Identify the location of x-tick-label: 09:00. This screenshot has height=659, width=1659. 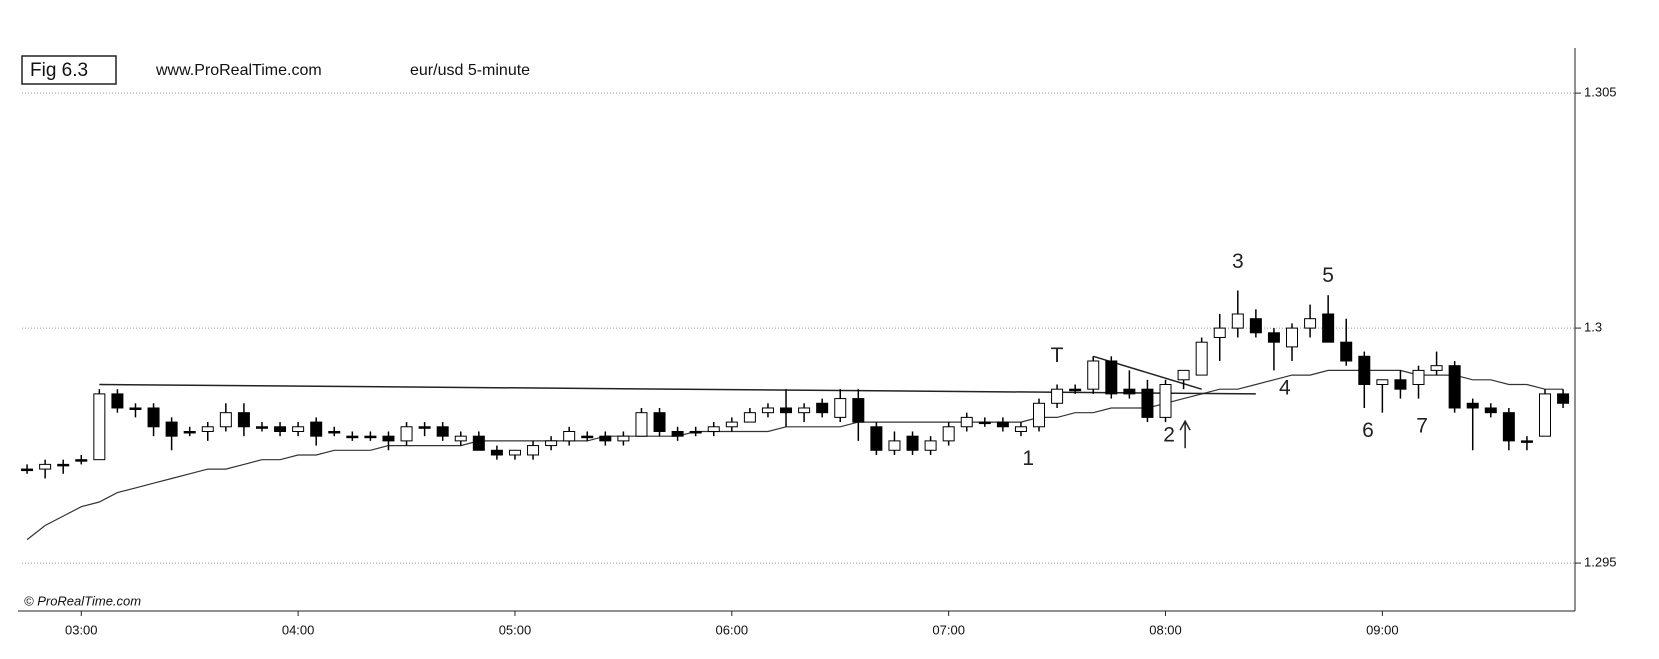
(1382, 629).